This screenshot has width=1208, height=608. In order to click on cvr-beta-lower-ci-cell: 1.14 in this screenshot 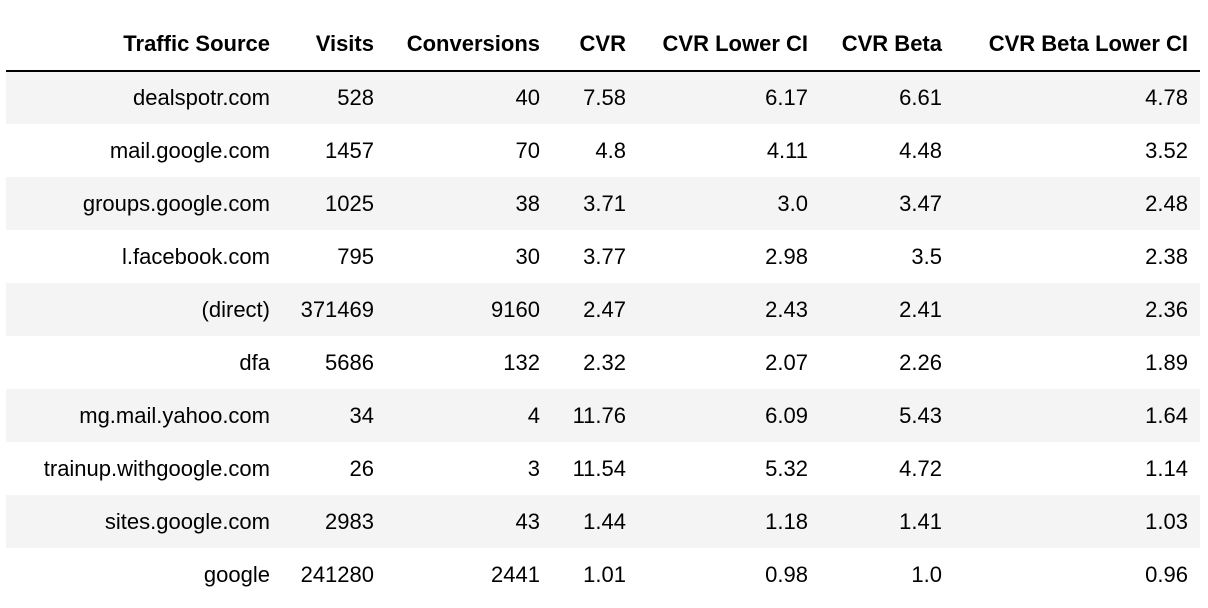, I will do `click(1166, 468)`.